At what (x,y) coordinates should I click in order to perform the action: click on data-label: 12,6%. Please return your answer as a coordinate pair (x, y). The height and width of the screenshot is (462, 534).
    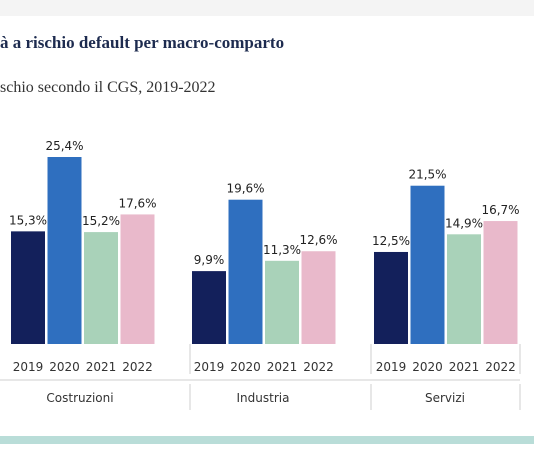
    Looking at the image, I should click on (318, 240).